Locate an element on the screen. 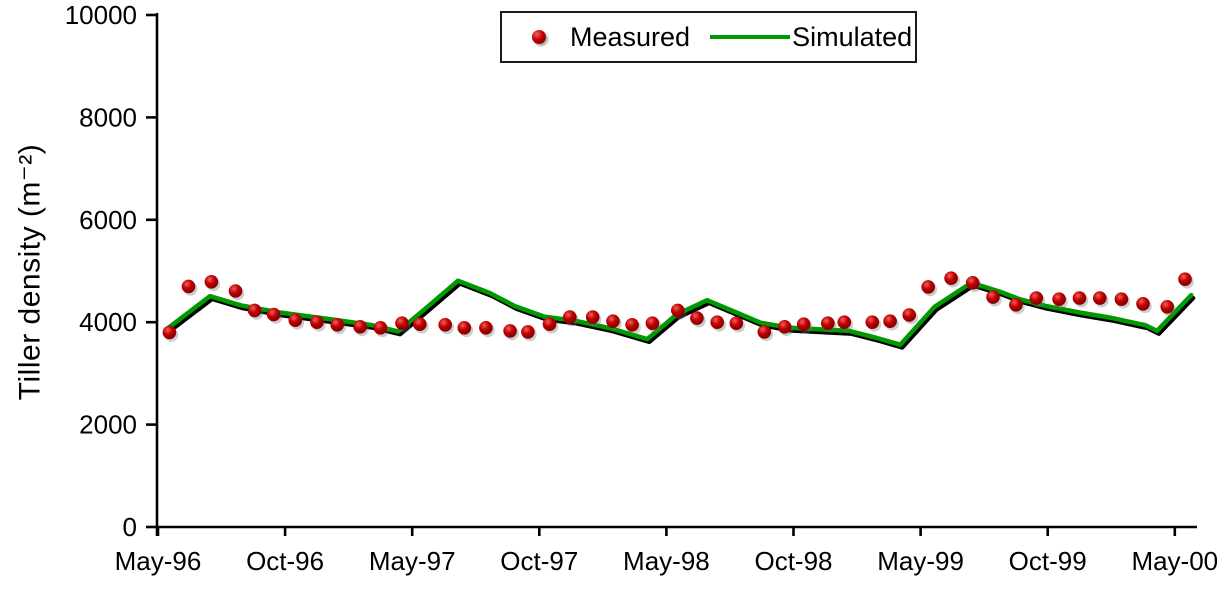 The width and height of the screenshot is (1222, 590). measured-series is located at coordinates (678, 306).